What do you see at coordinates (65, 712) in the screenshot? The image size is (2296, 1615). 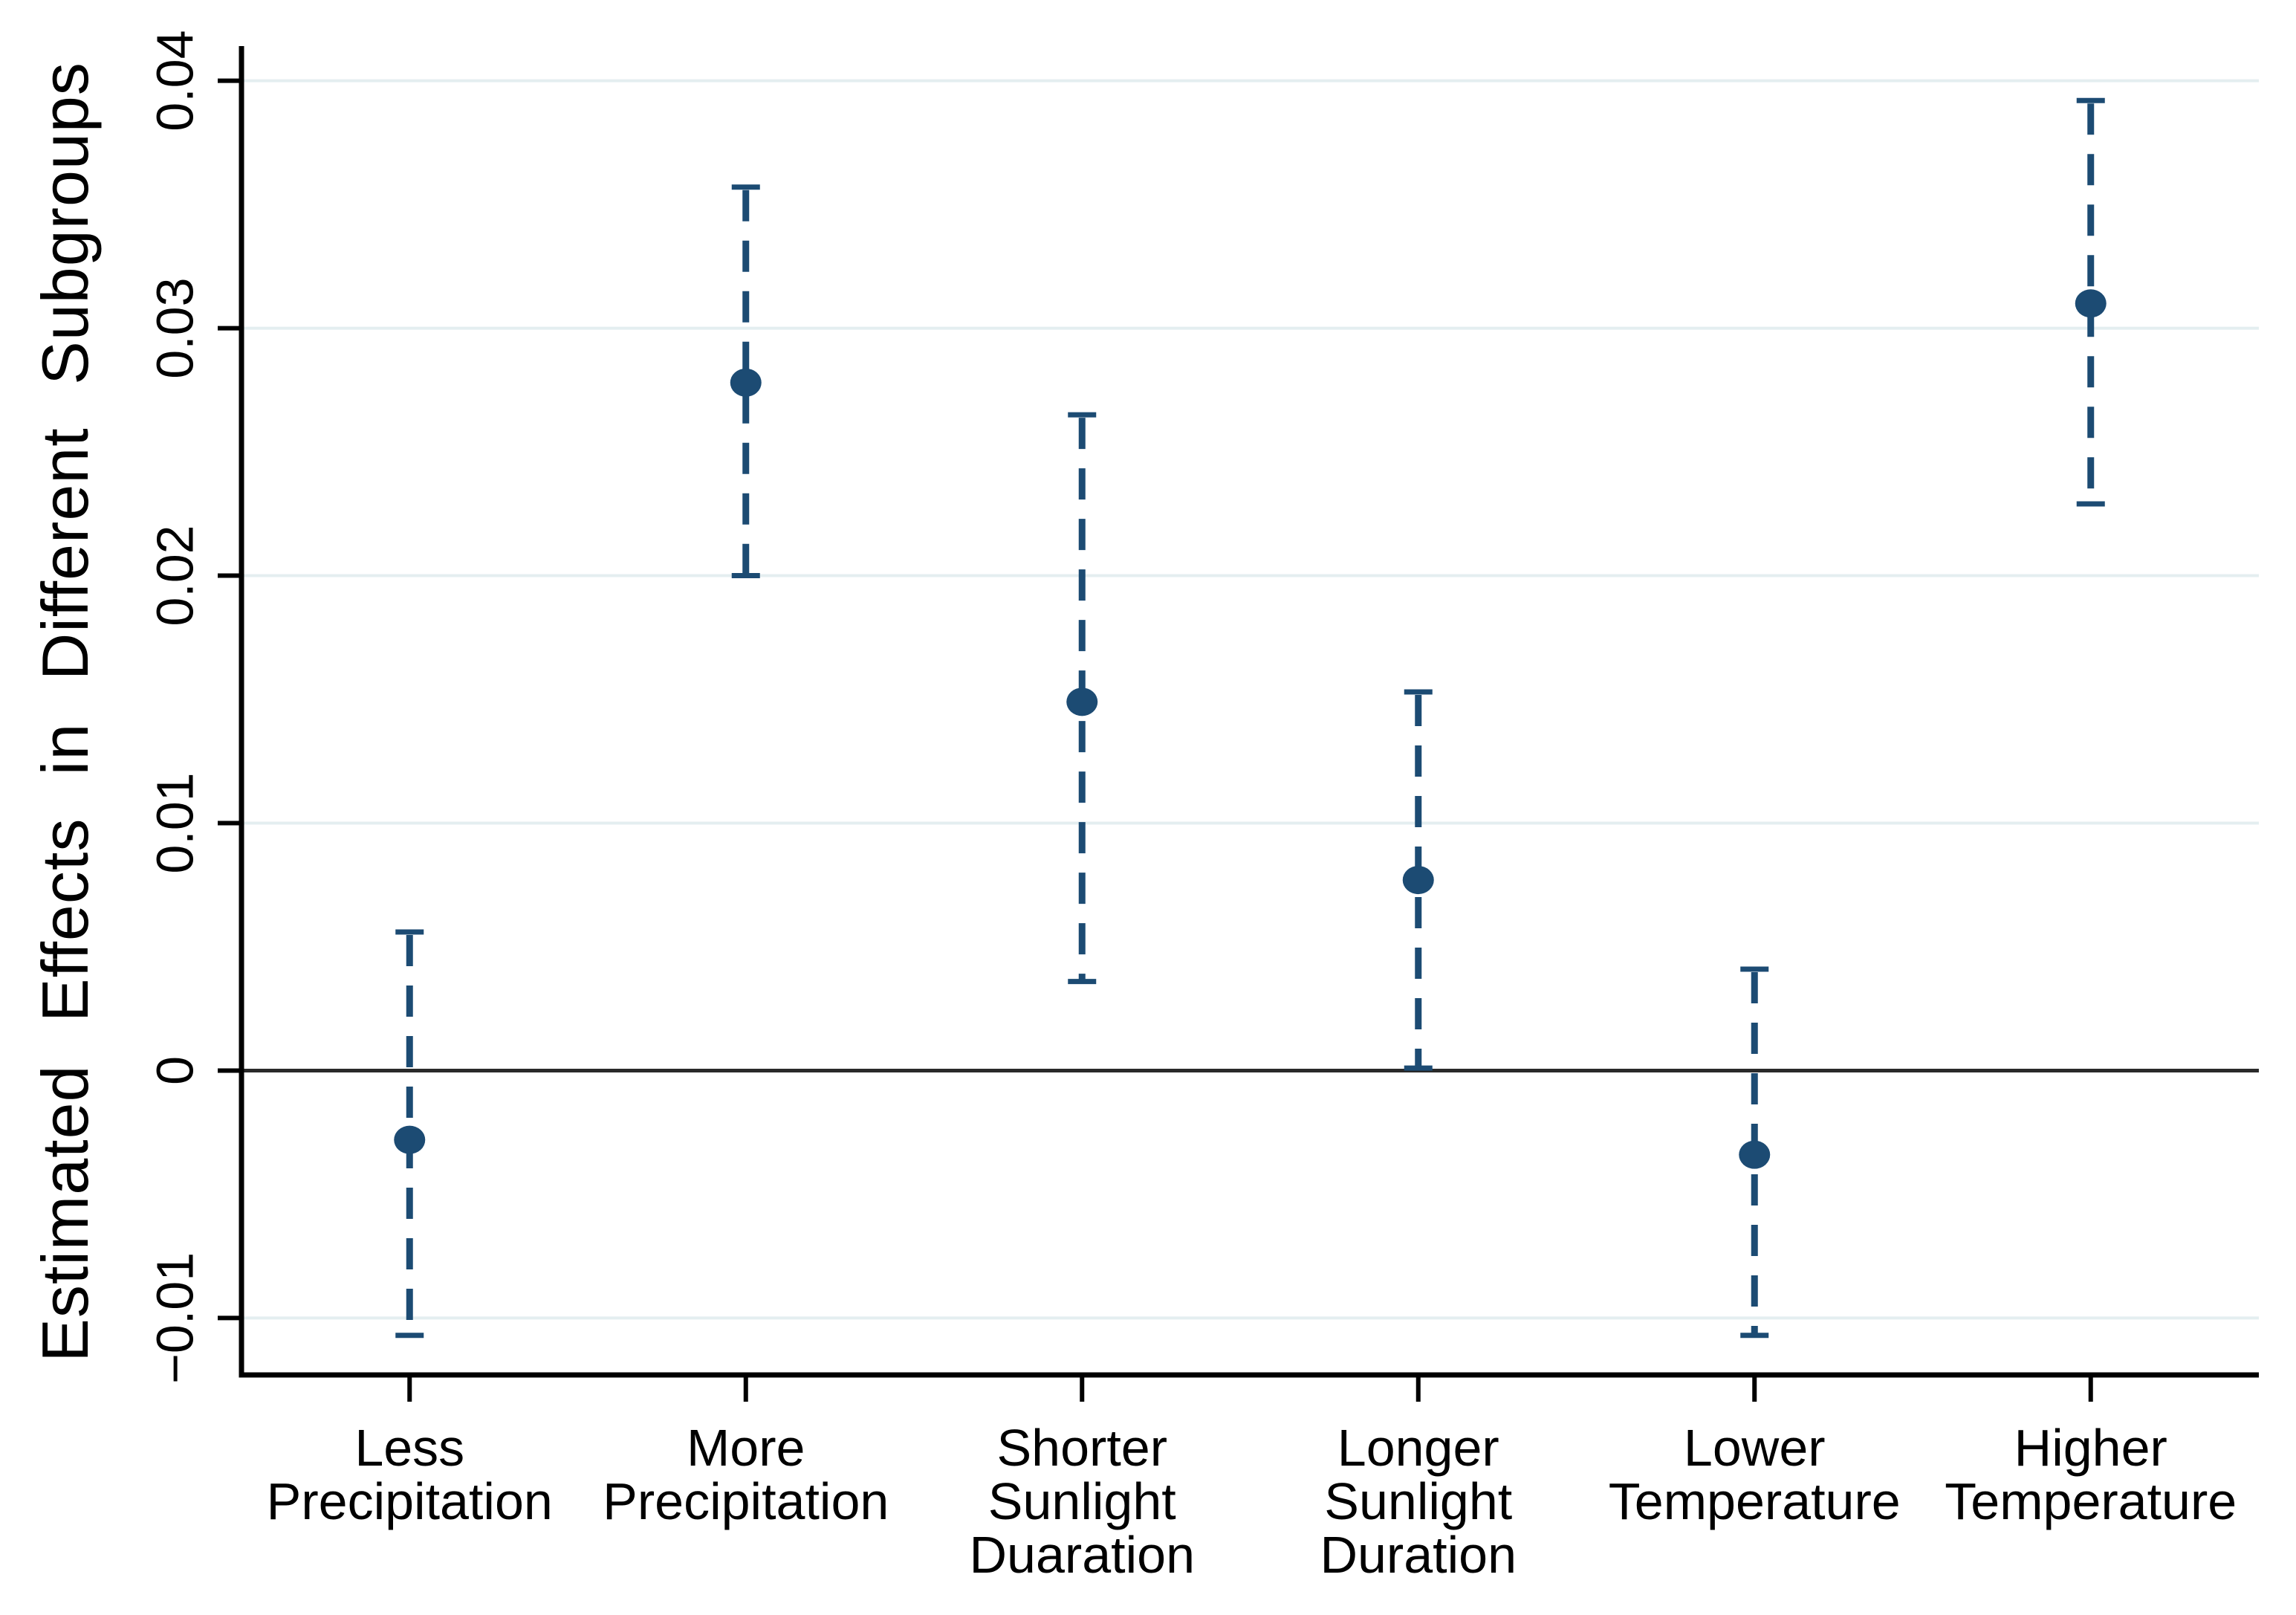 I see `y-axis-title: Estimated Effects in Different Subgroups` at bounding box center [65, 712].